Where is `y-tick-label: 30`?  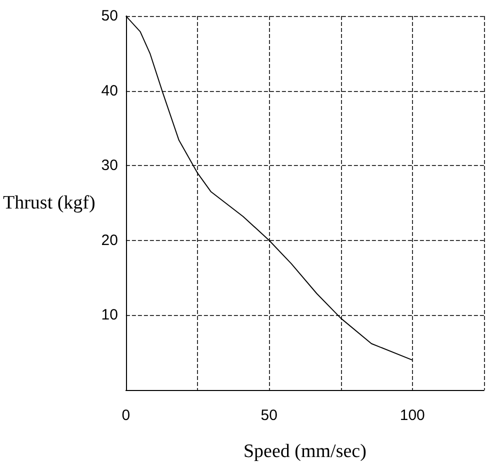
y-tick-label: 30 is located at coordinates (109, 165).